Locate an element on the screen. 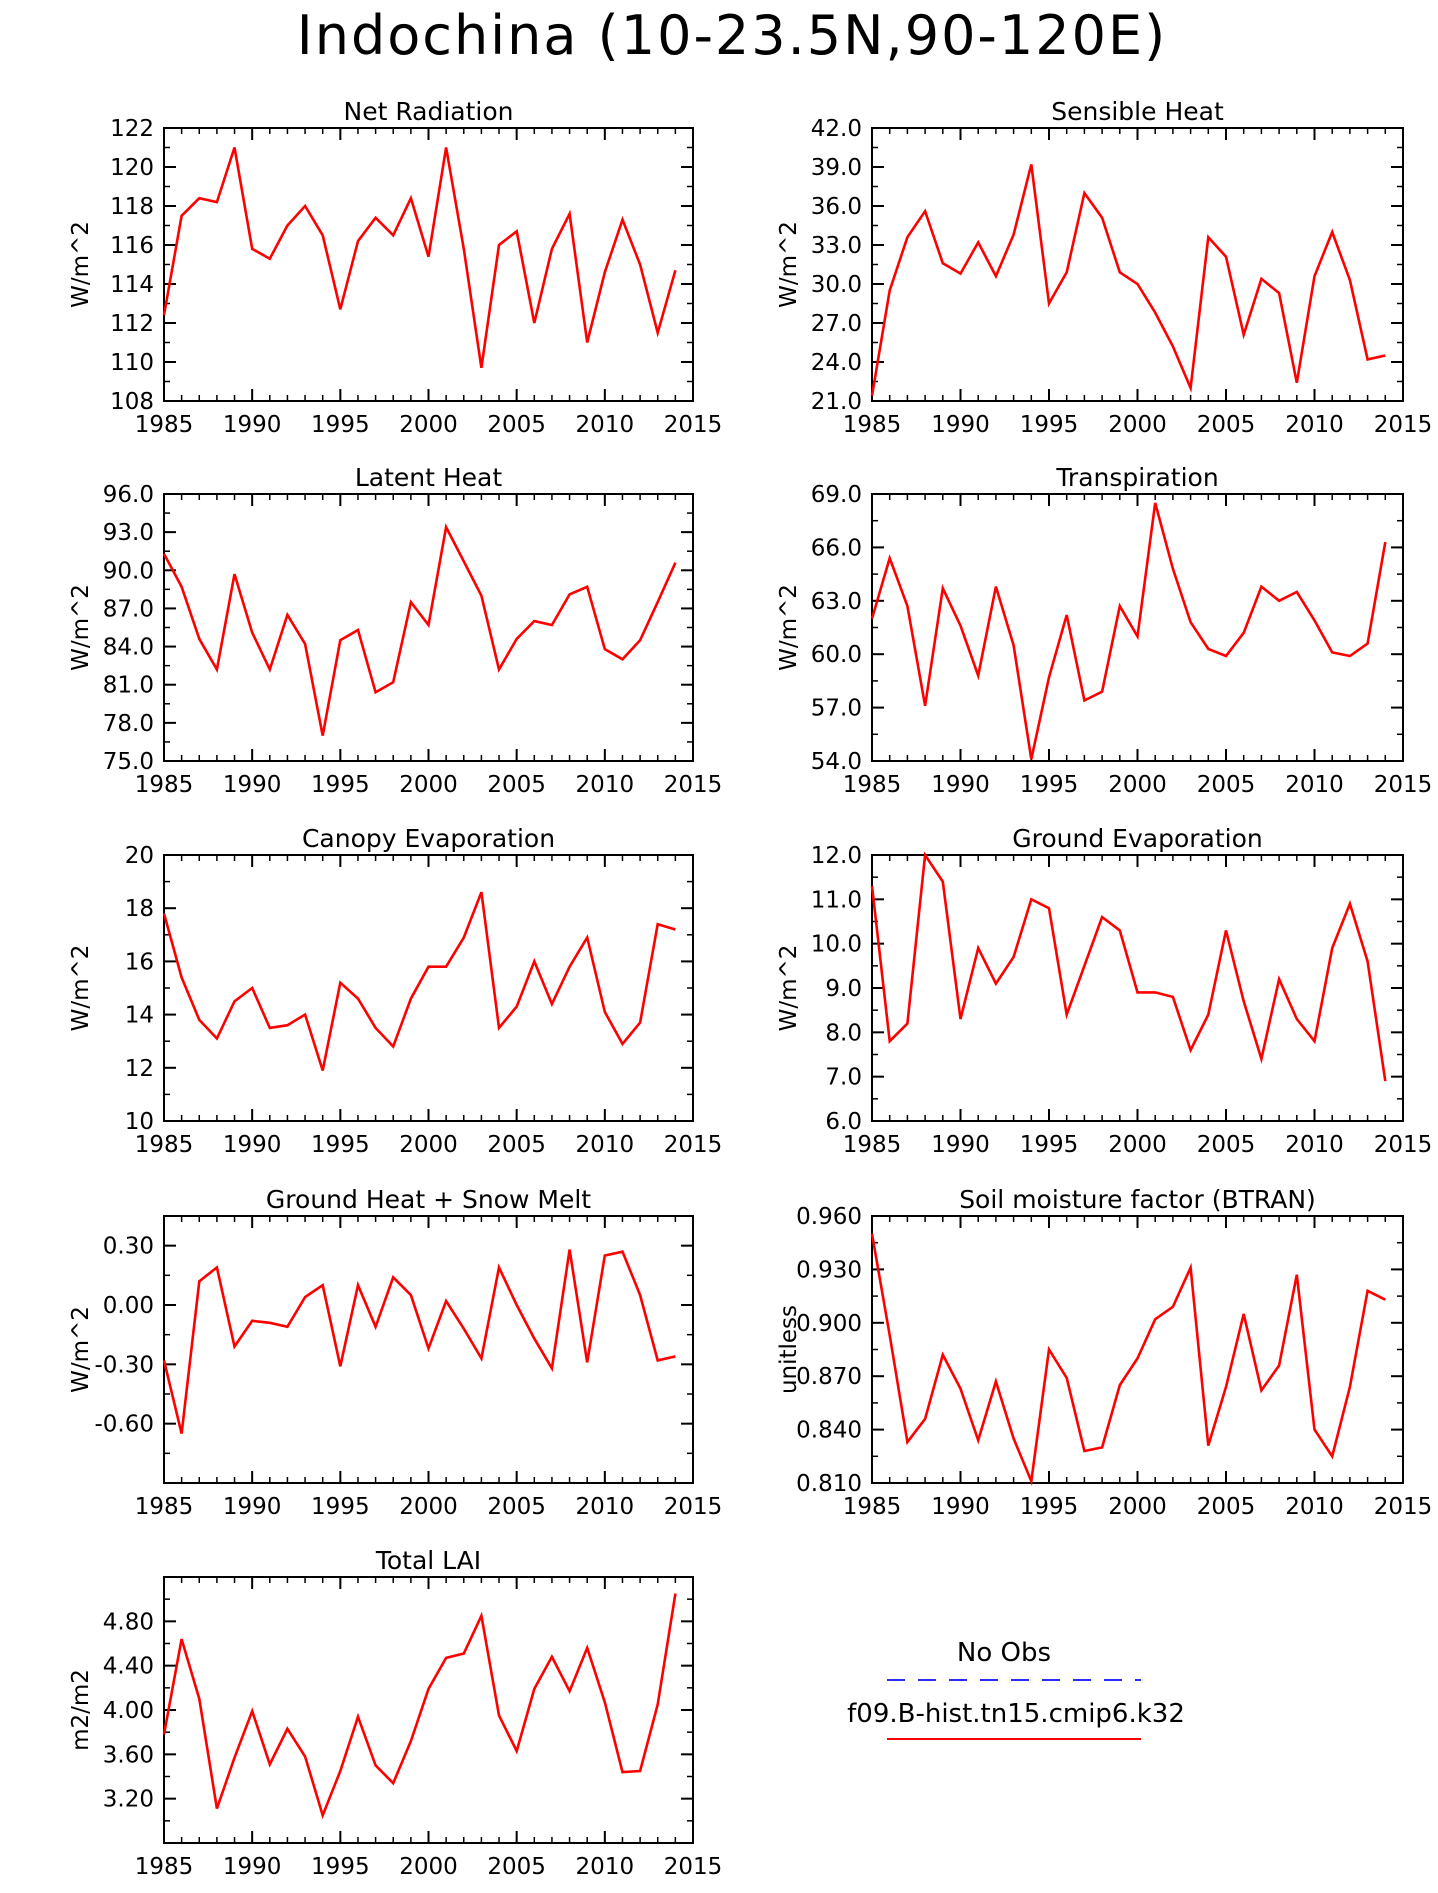  y-tick-label: 0.30 is located at coordinates (128, 1247).